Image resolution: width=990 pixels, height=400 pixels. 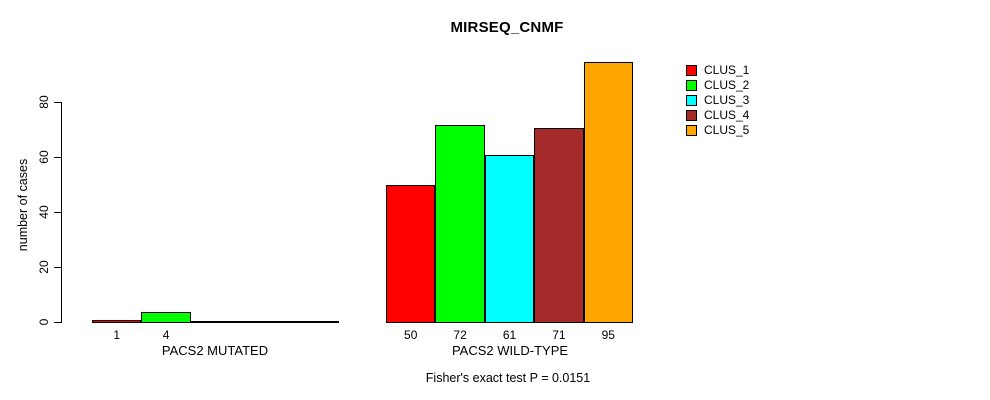 What do you see at coordinates (166, 317) in the screenshot?
I see `bar-clus_2-group1` at bounding box center [166, 317].